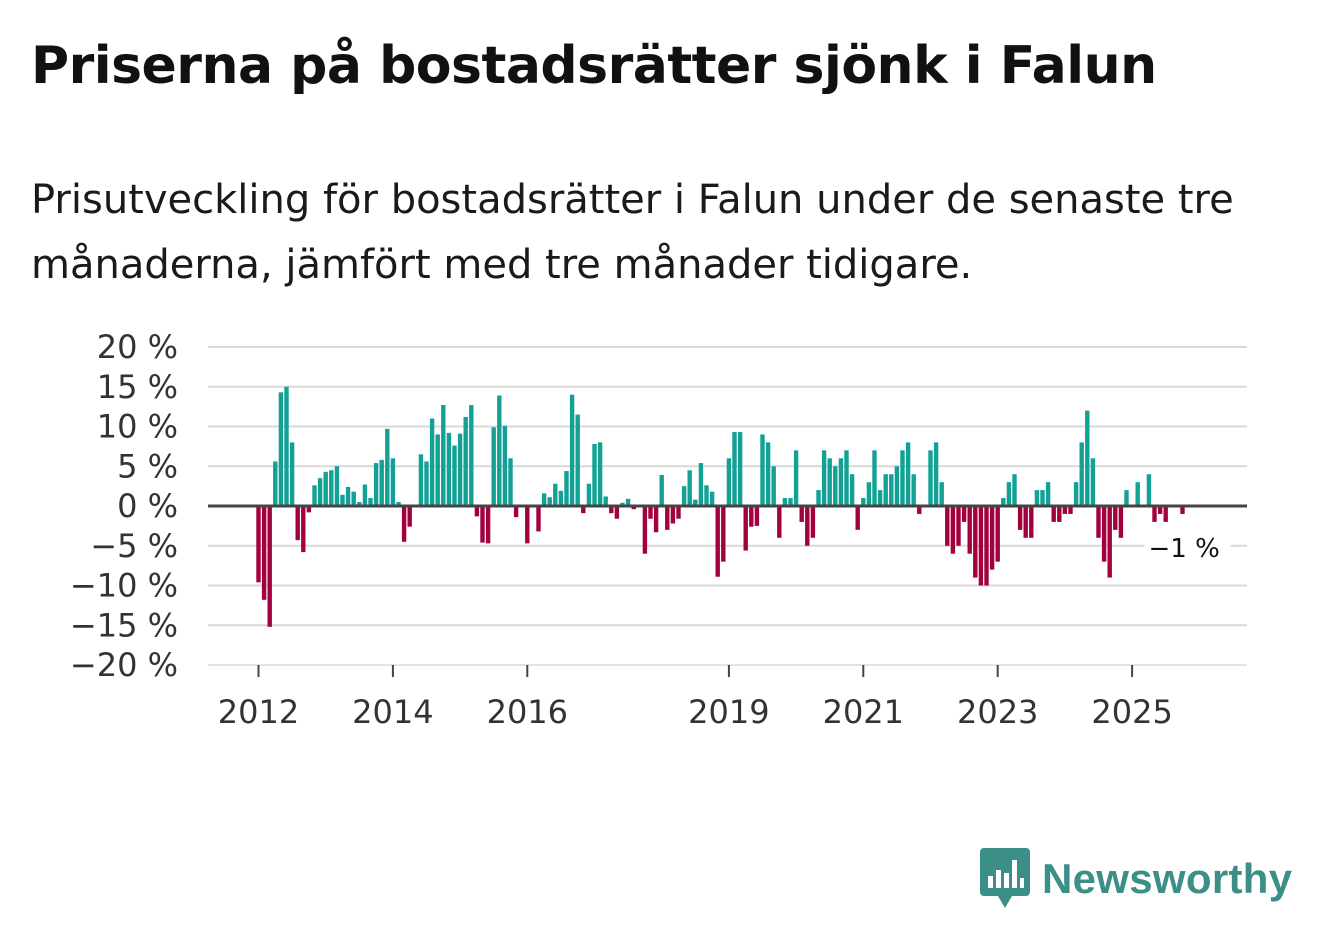 The height and width of the screenshot is (939, 1322). Describe the element at coordinates (1005, 878) in the screenshot. I see `newsworthy-logo-icon` at that location.